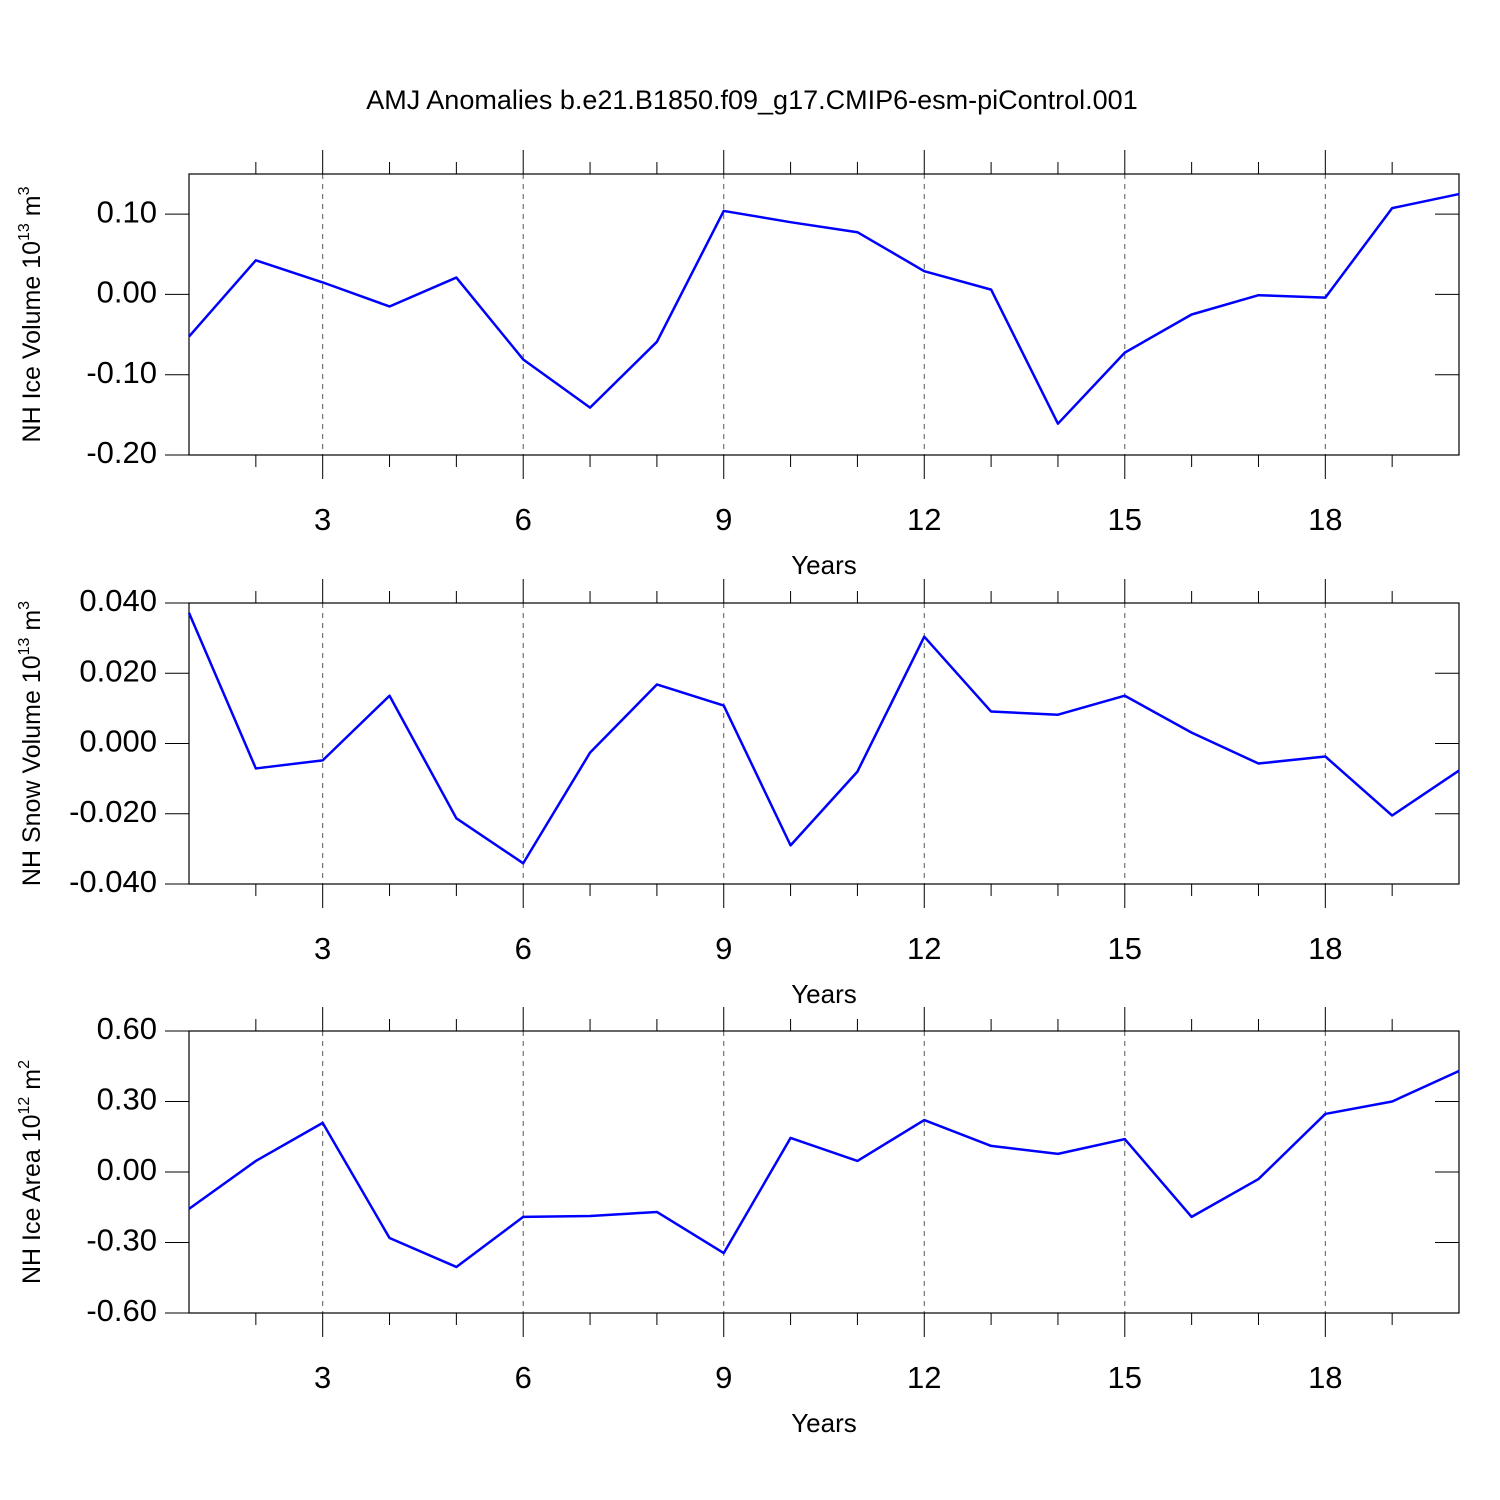 The height and width of the screenshot is (1500, 1500). Describe the element at coordinates (32, 342) in the screenshot. I see `y-axis-label-part: NH Ice Volume 10` at that location.